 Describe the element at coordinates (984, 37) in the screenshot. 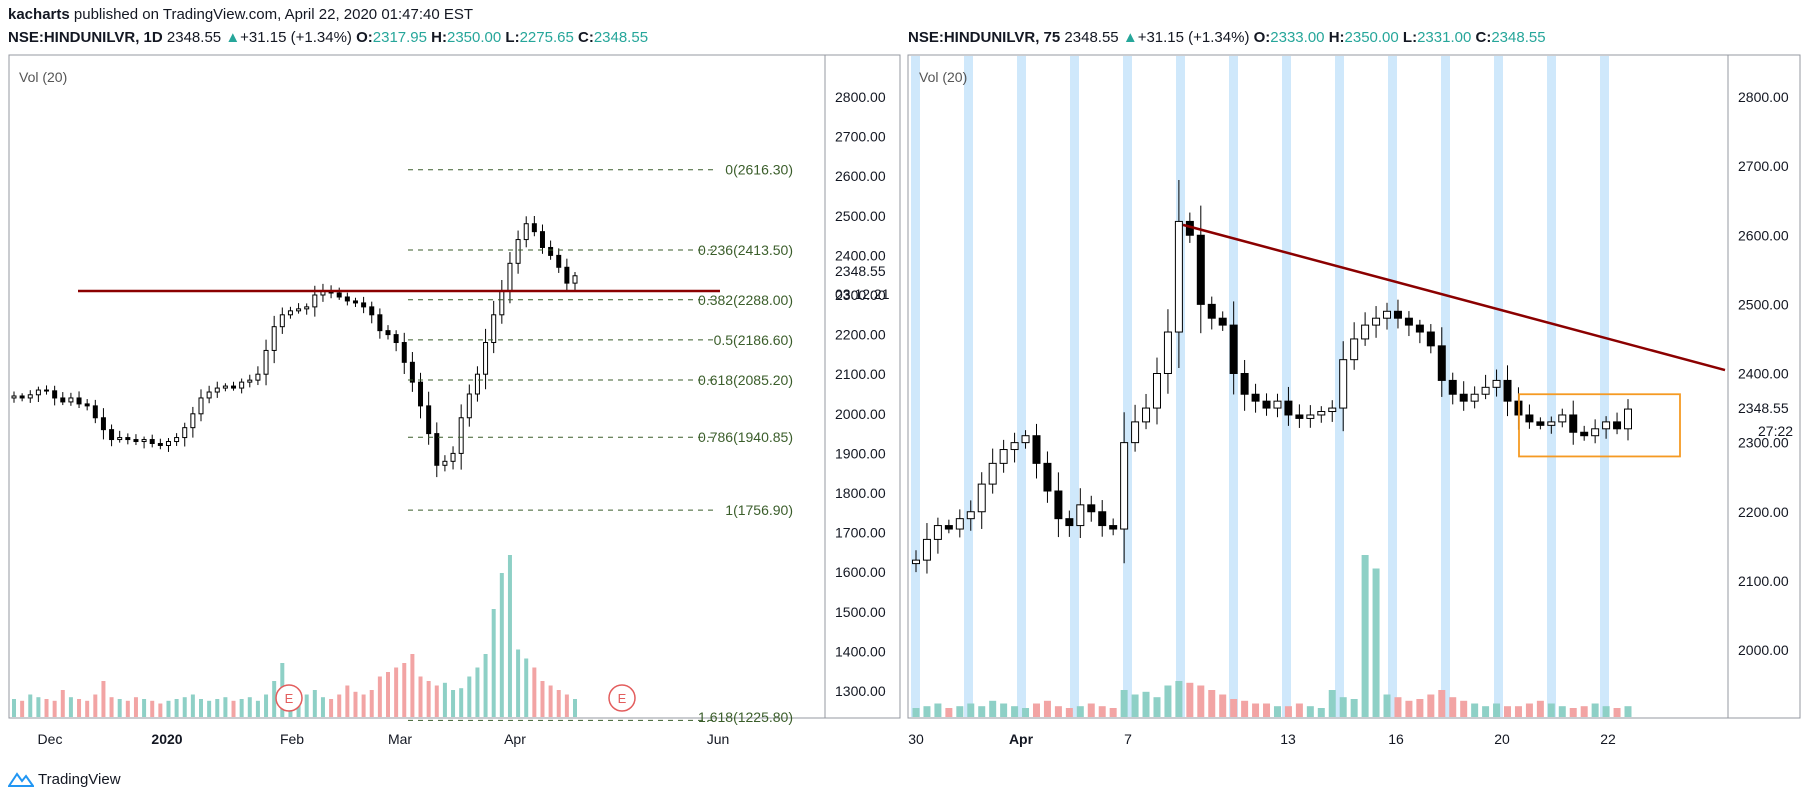

I see `right-symbol: NSE:HINDUNILVR, 75` at that location.